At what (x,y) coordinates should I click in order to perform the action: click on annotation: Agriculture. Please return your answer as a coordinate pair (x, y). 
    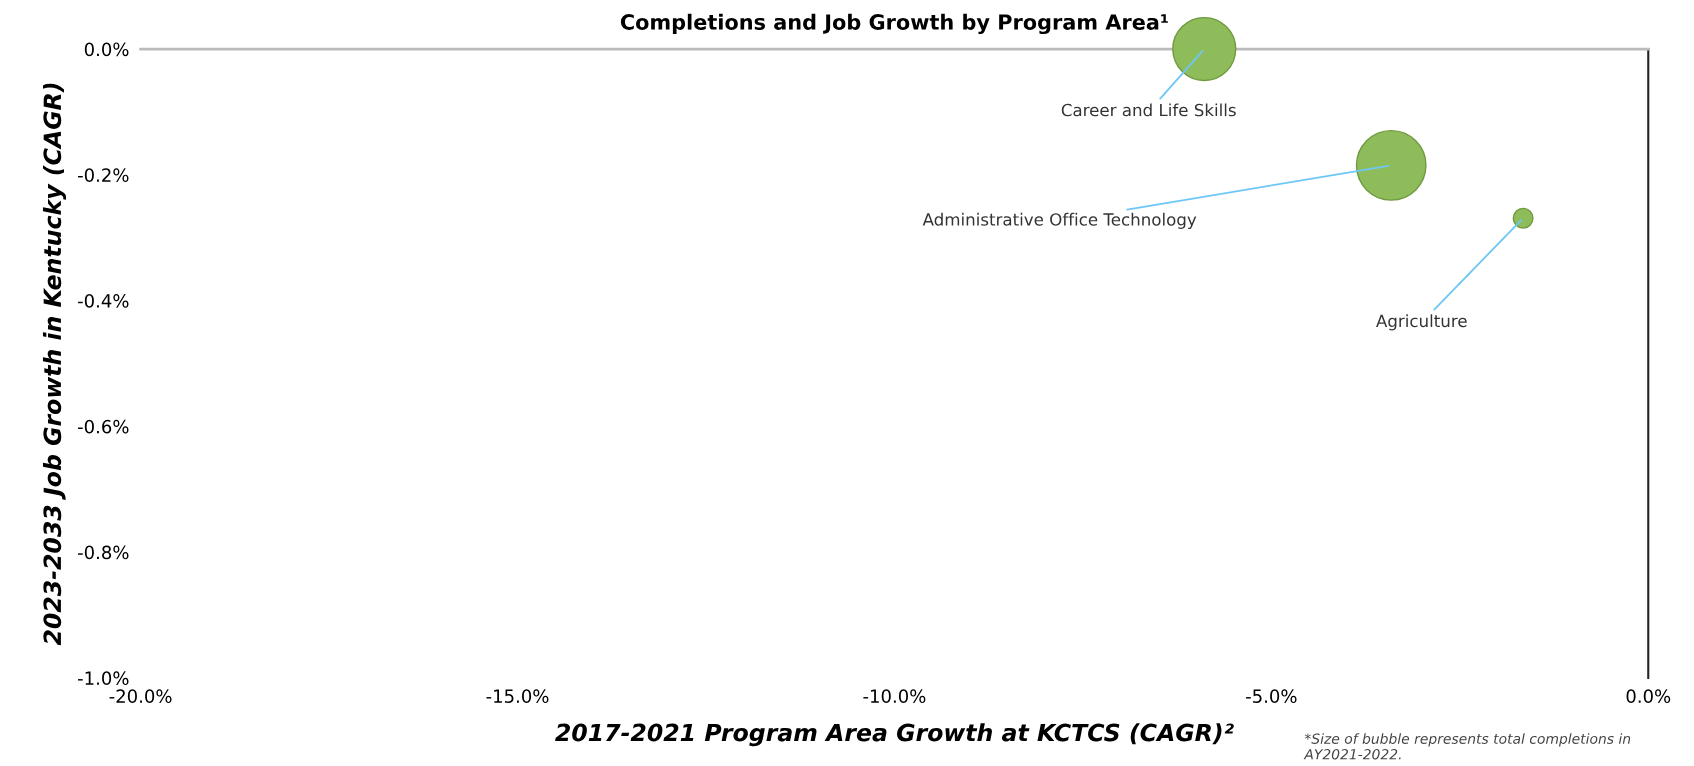
    Looking at the image, I should click on (1421, 322).